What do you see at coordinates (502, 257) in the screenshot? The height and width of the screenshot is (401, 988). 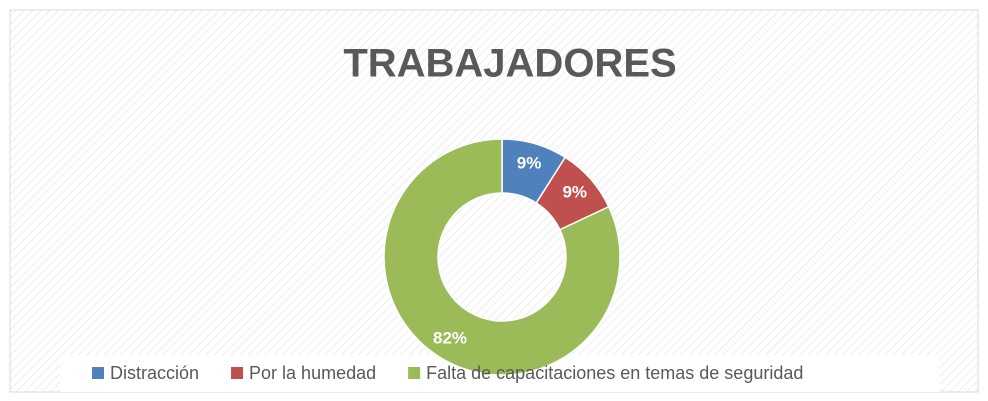 I see `donut-segment` at bounding box center [502, 257].